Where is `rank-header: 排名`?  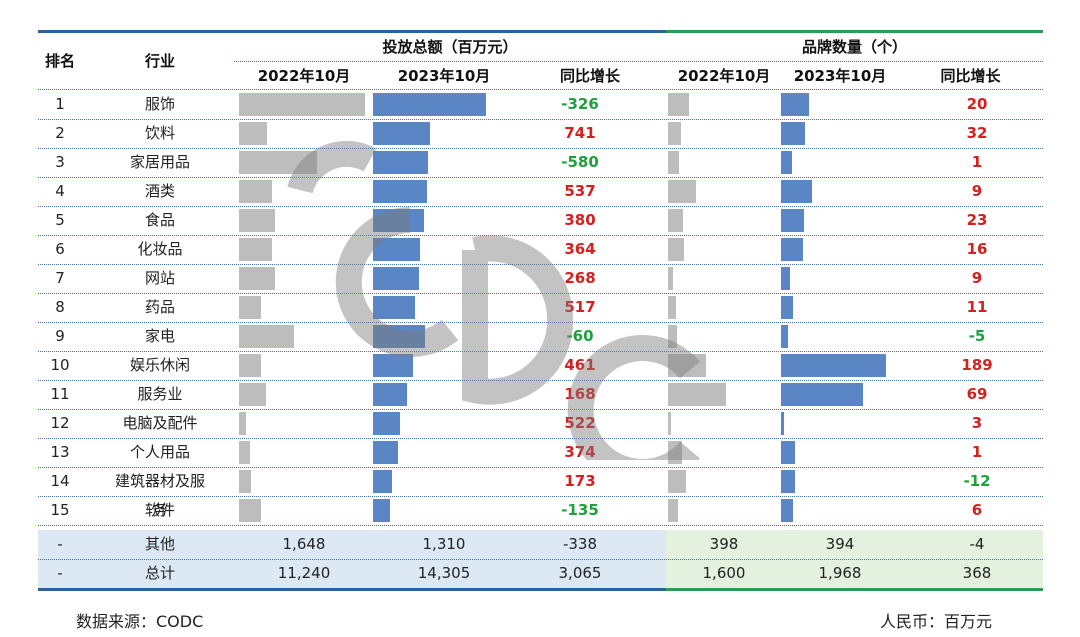 rank-header: 排名 is located at coordinates (59, 61).